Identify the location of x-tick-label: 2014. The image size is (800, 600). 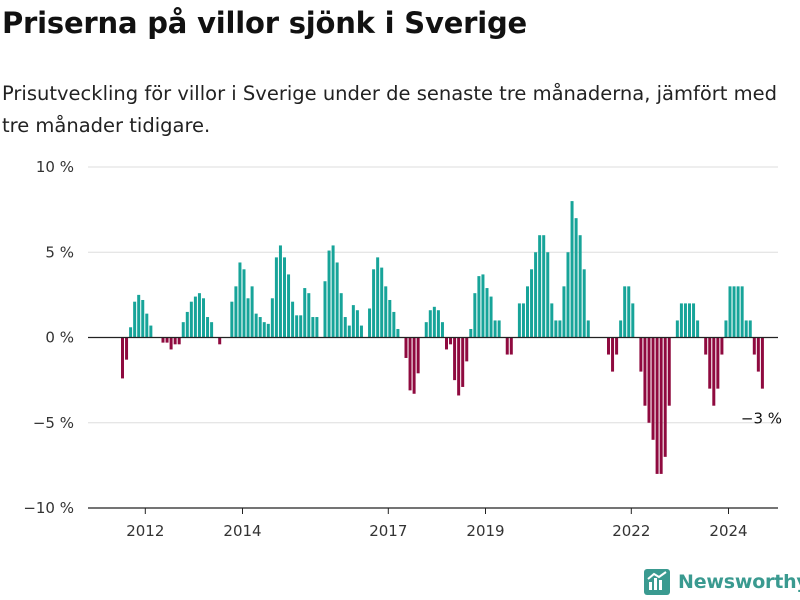
(242, 531).